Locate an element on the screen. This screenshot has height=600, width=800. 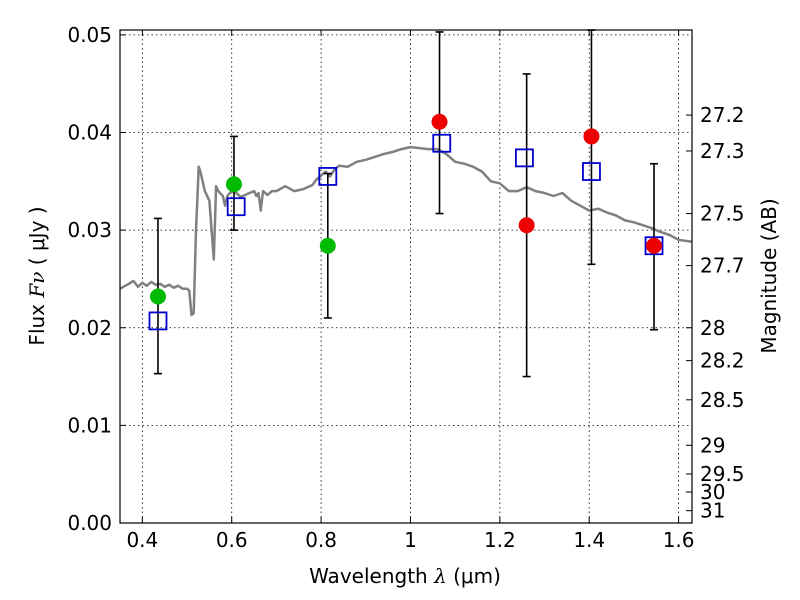
y-tick-label: 0.03 is located at coordinates (89, 230).